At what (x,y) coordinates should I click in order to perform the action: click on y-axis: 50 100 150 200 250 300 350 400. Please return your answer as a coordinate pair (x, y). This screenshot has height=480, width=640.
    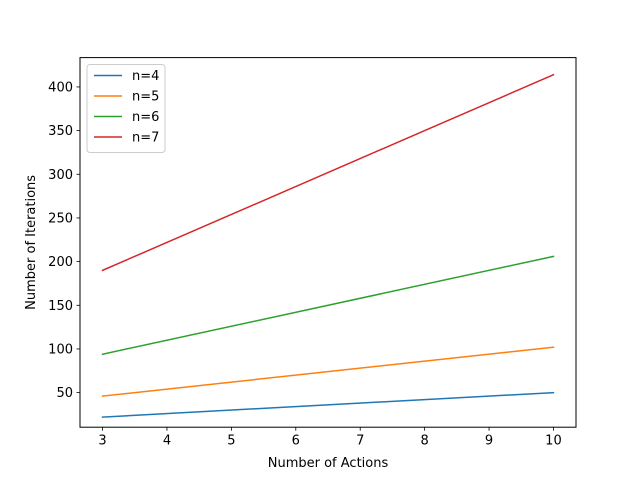
    Looking at the image, I should click on (64, 240).